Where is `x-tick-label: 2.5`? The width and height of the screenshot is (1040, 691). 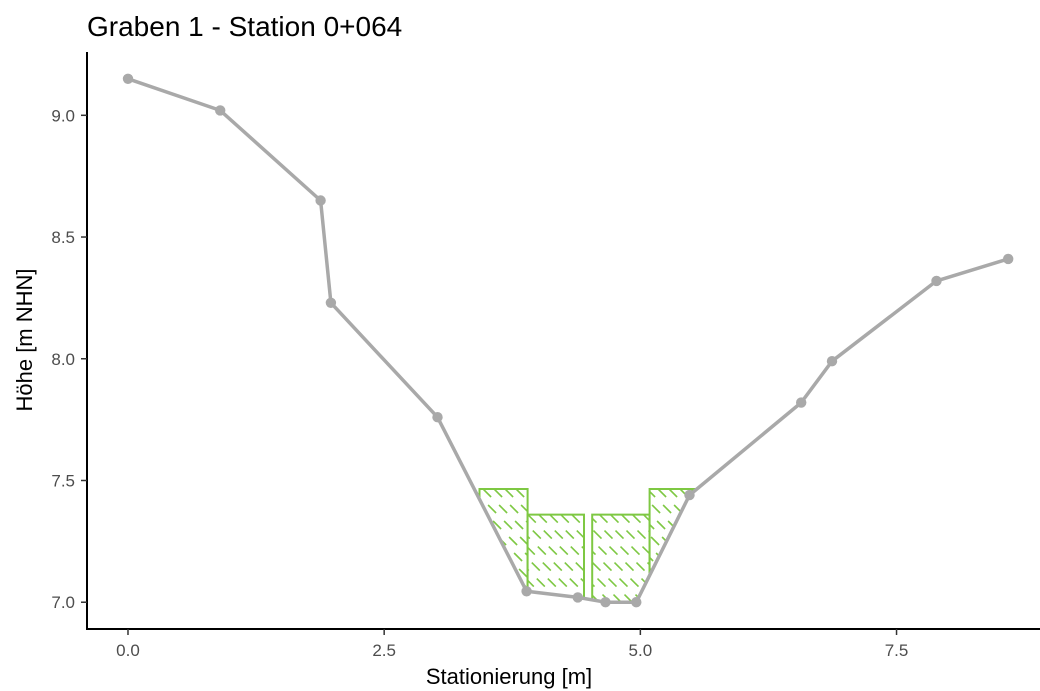
x-tick-label: 2.5 is located at coordinates (384, 650).